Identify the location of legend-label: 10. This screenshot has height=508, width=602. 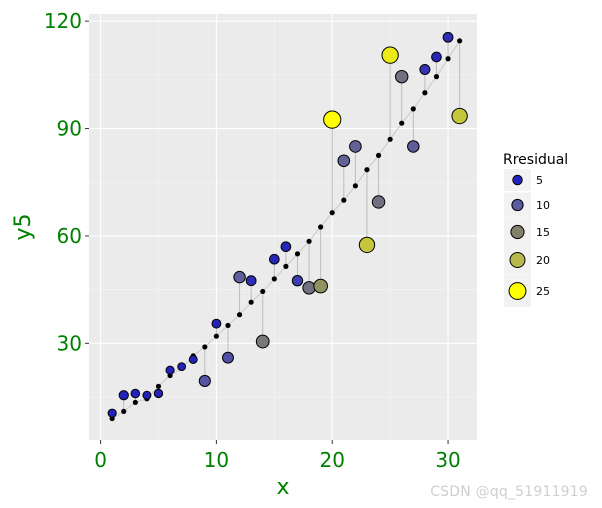
(543, 205).